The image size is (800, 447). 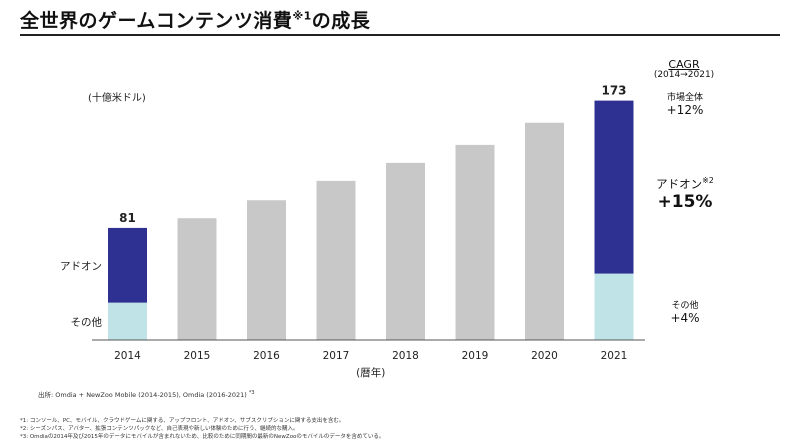 I want to click on x-tick-2017: 2017, so click(x=336, y=356).